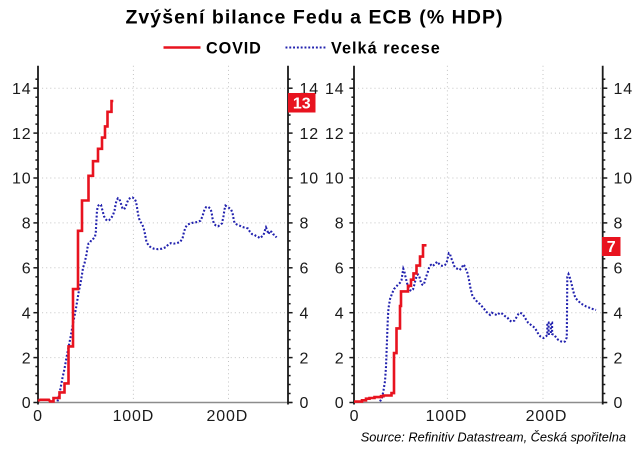 The height and width of the screenshot is (460, 640). Describe the element at coordinates (611, 247) in the screenshot. I see `svg-text: 7` at that location.